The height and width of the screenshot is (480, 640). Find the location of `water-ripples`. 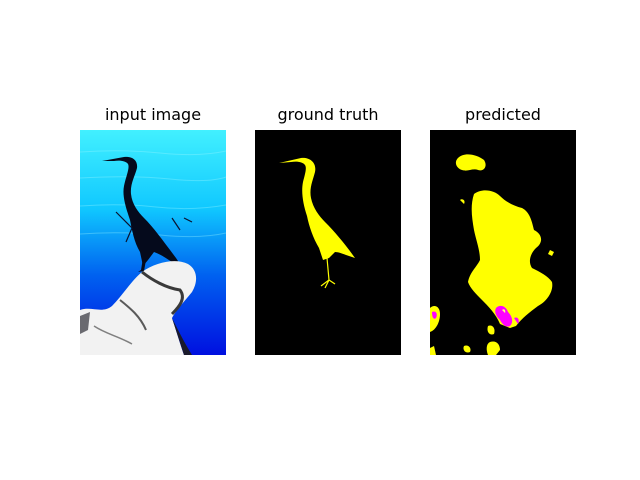

water-ripples is located at coordinates (153, 194).